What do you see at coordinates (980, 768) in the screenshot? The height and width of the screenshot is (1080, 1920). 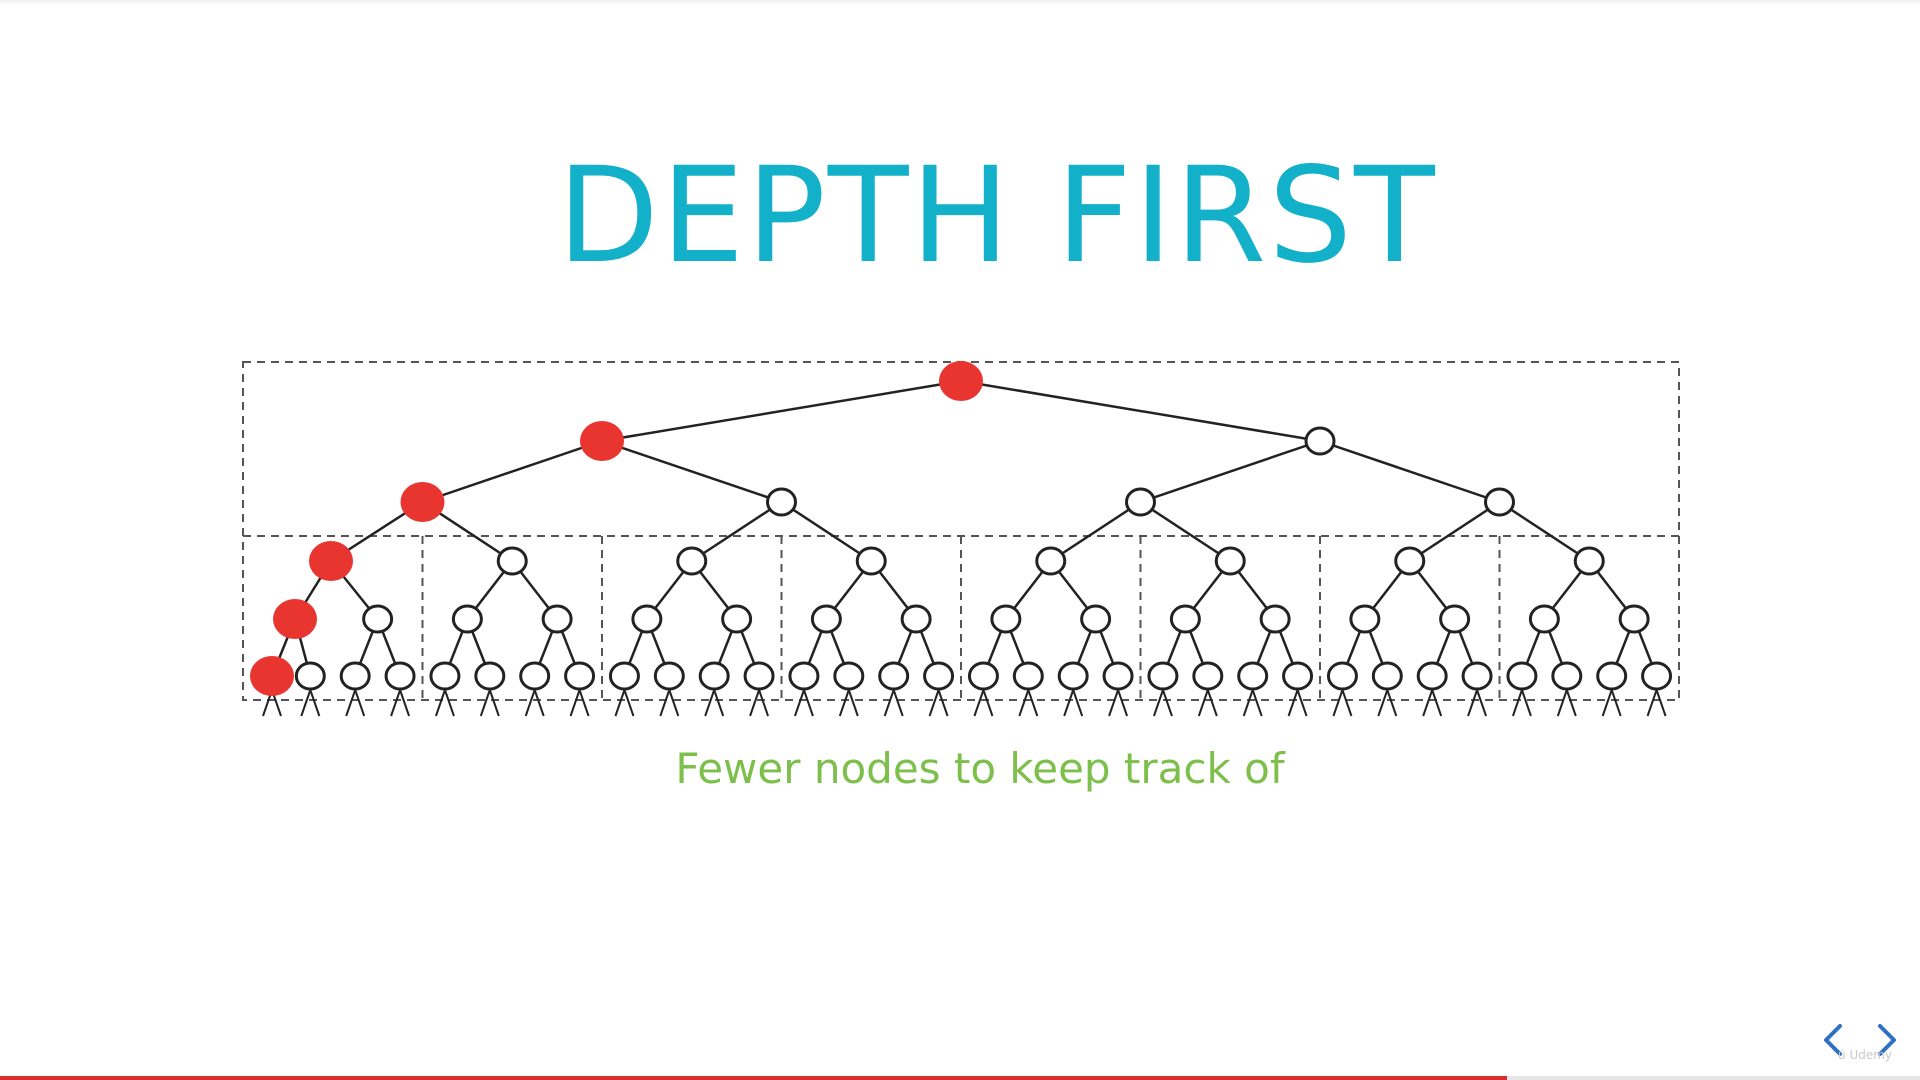 I see `slide-caption: Fewer nodes to keep track of` at bounding box center [980, 768].